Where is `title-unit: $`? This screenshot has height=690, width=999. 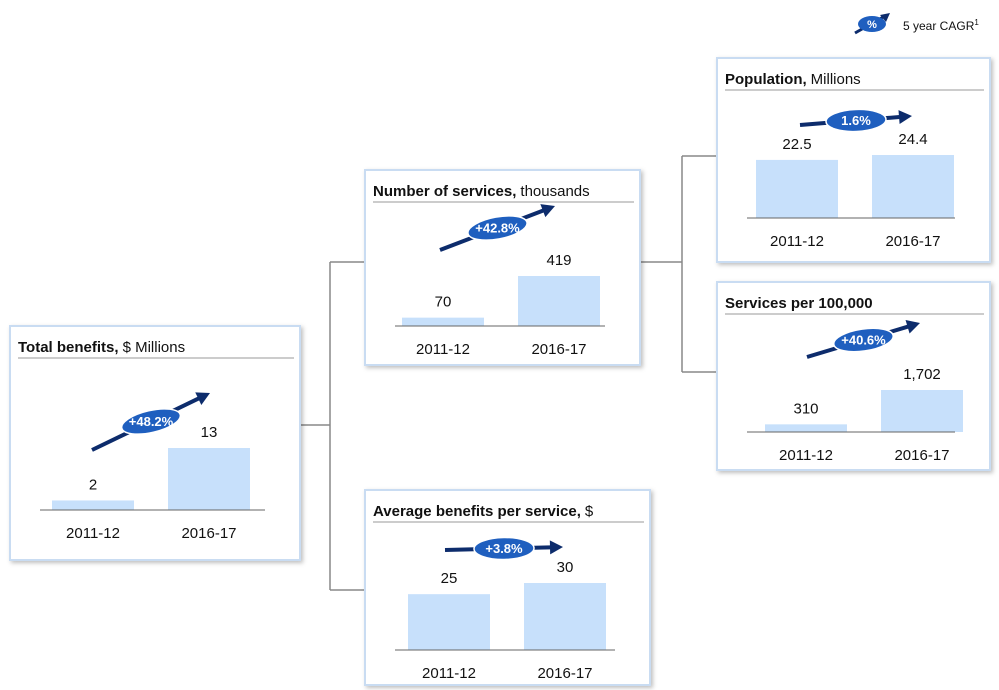 title-unit: $ is located at coordinates (589, 511).